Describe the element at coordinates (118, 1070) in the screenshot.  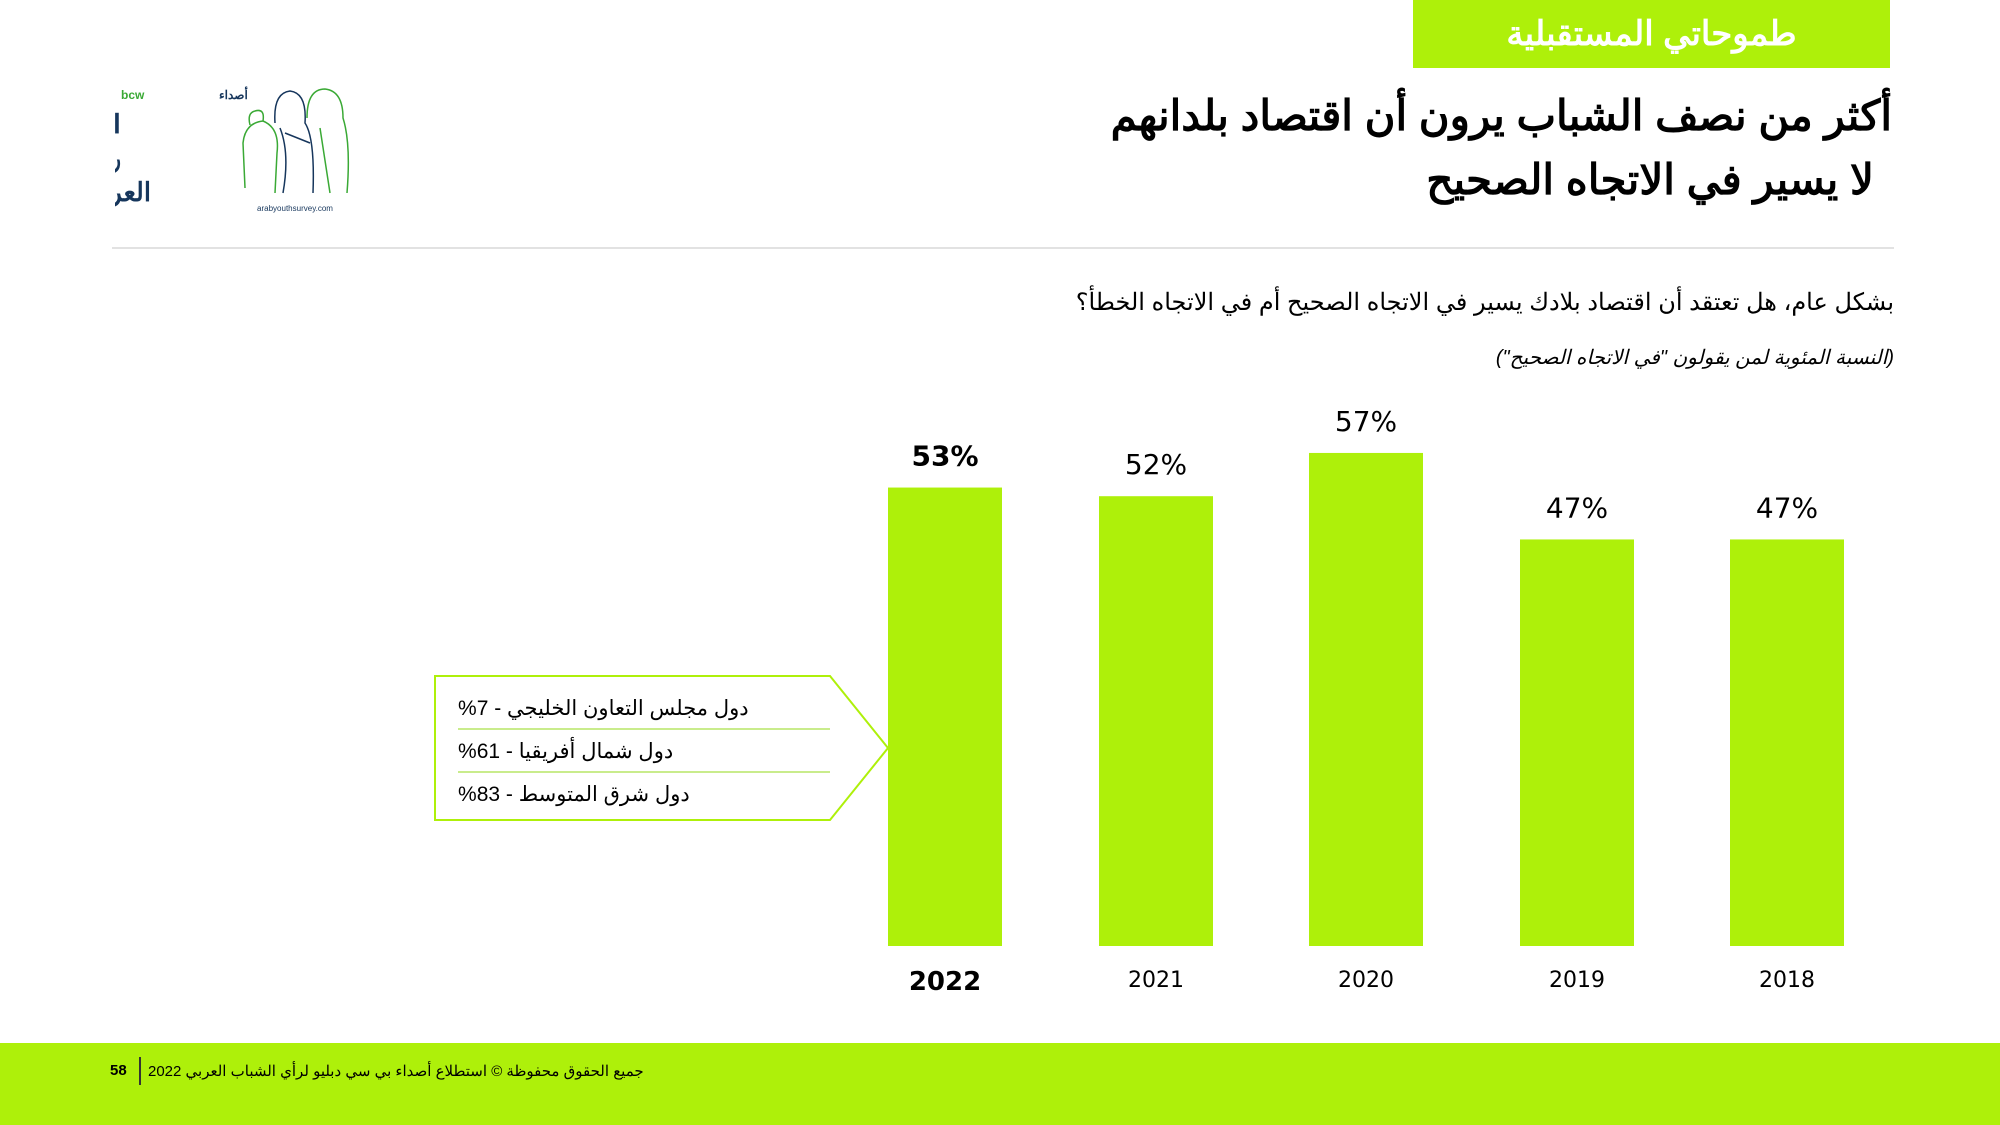
I see `page-number: 58` at that location.